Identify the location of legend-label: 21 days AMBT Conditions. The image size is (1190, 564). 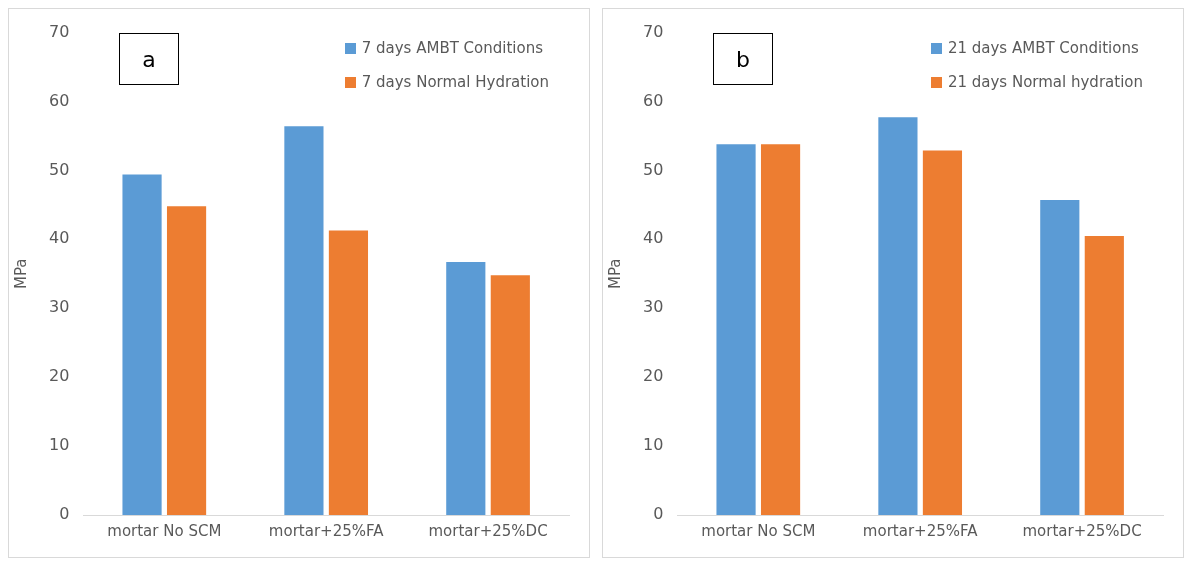
(1043, 48).